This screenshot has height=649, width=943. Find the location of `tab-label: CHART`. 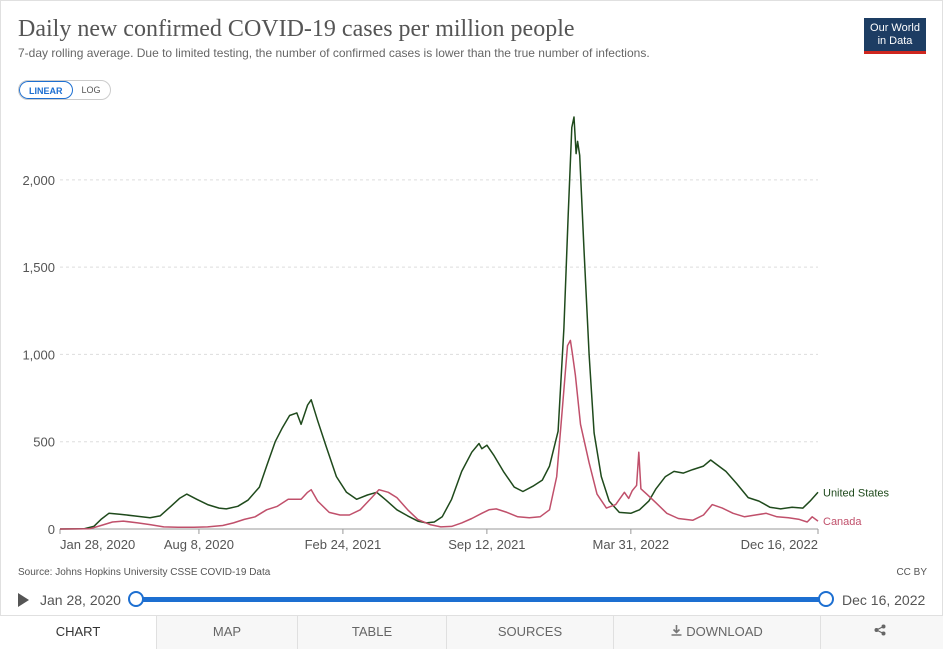

tab-label: CHART is located at coordinates (78, 631).